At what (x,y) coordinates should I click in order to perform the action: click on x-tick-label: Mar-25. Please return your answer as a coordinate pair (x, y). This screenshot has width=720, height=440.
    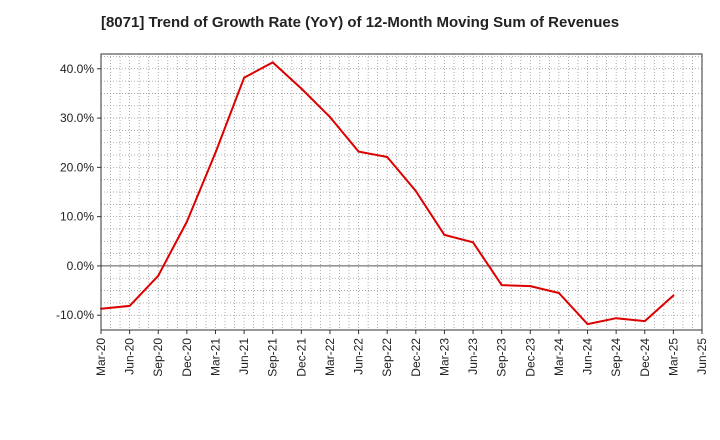
    Looking at the image, I should click on (673, 357).